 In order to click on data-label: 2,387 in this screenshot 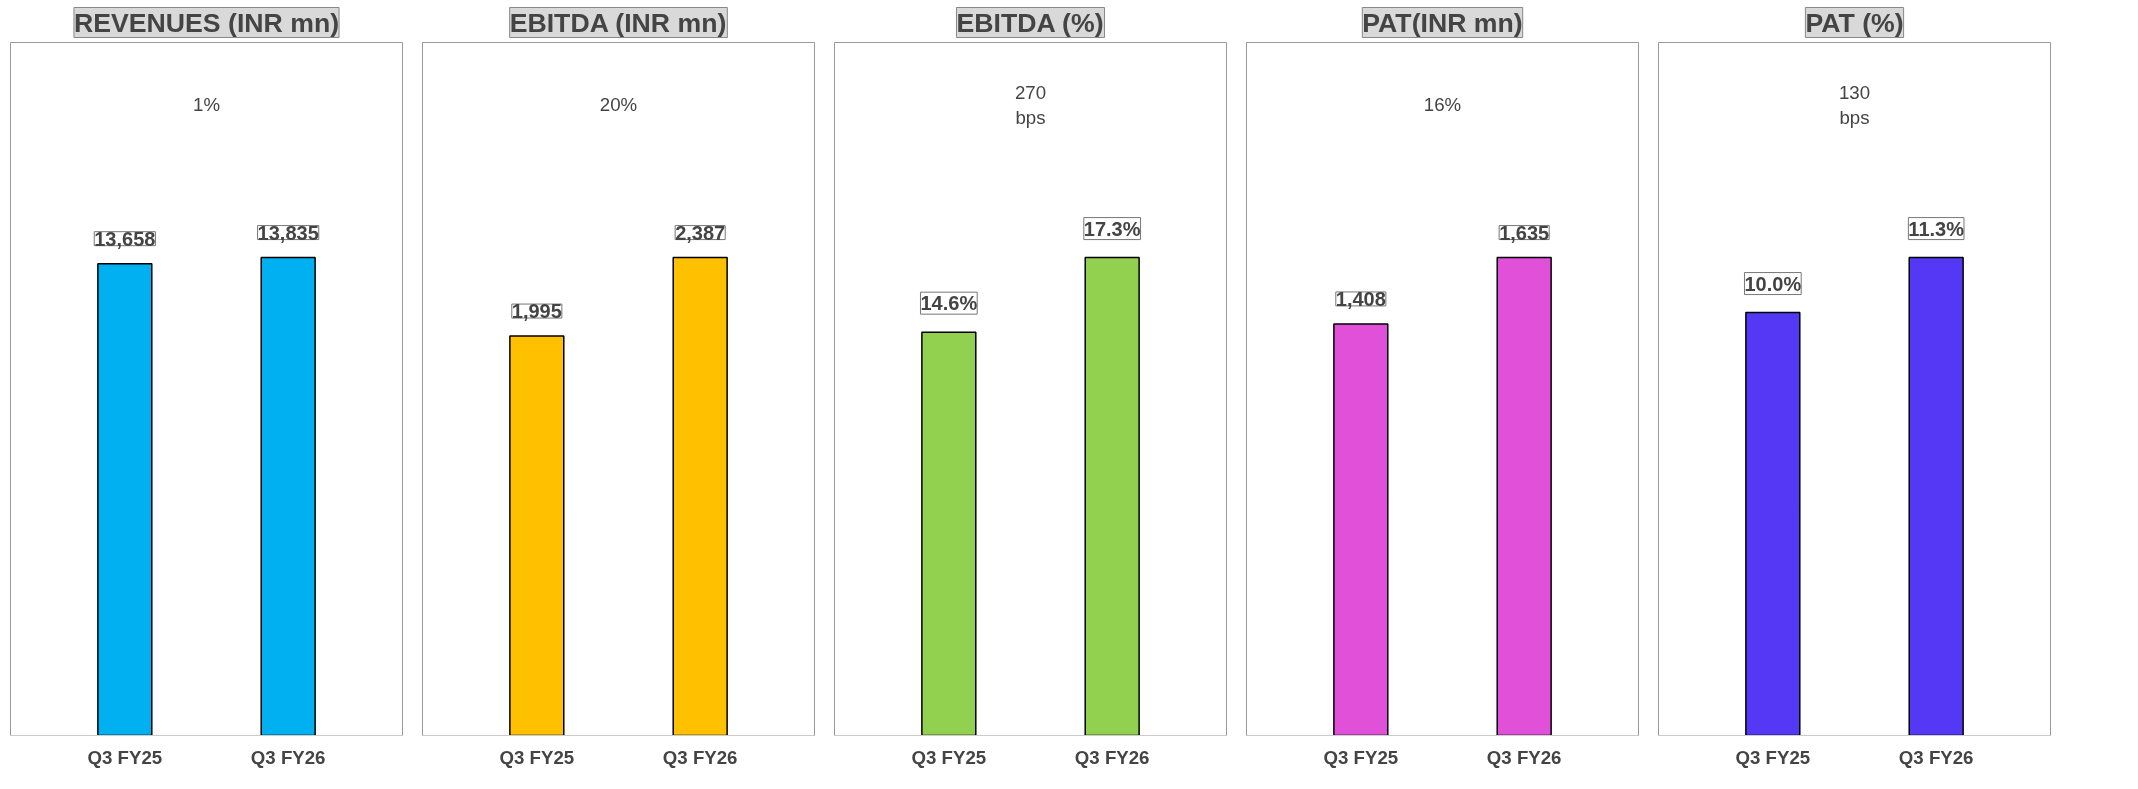, I will do `click(700, 232)`.